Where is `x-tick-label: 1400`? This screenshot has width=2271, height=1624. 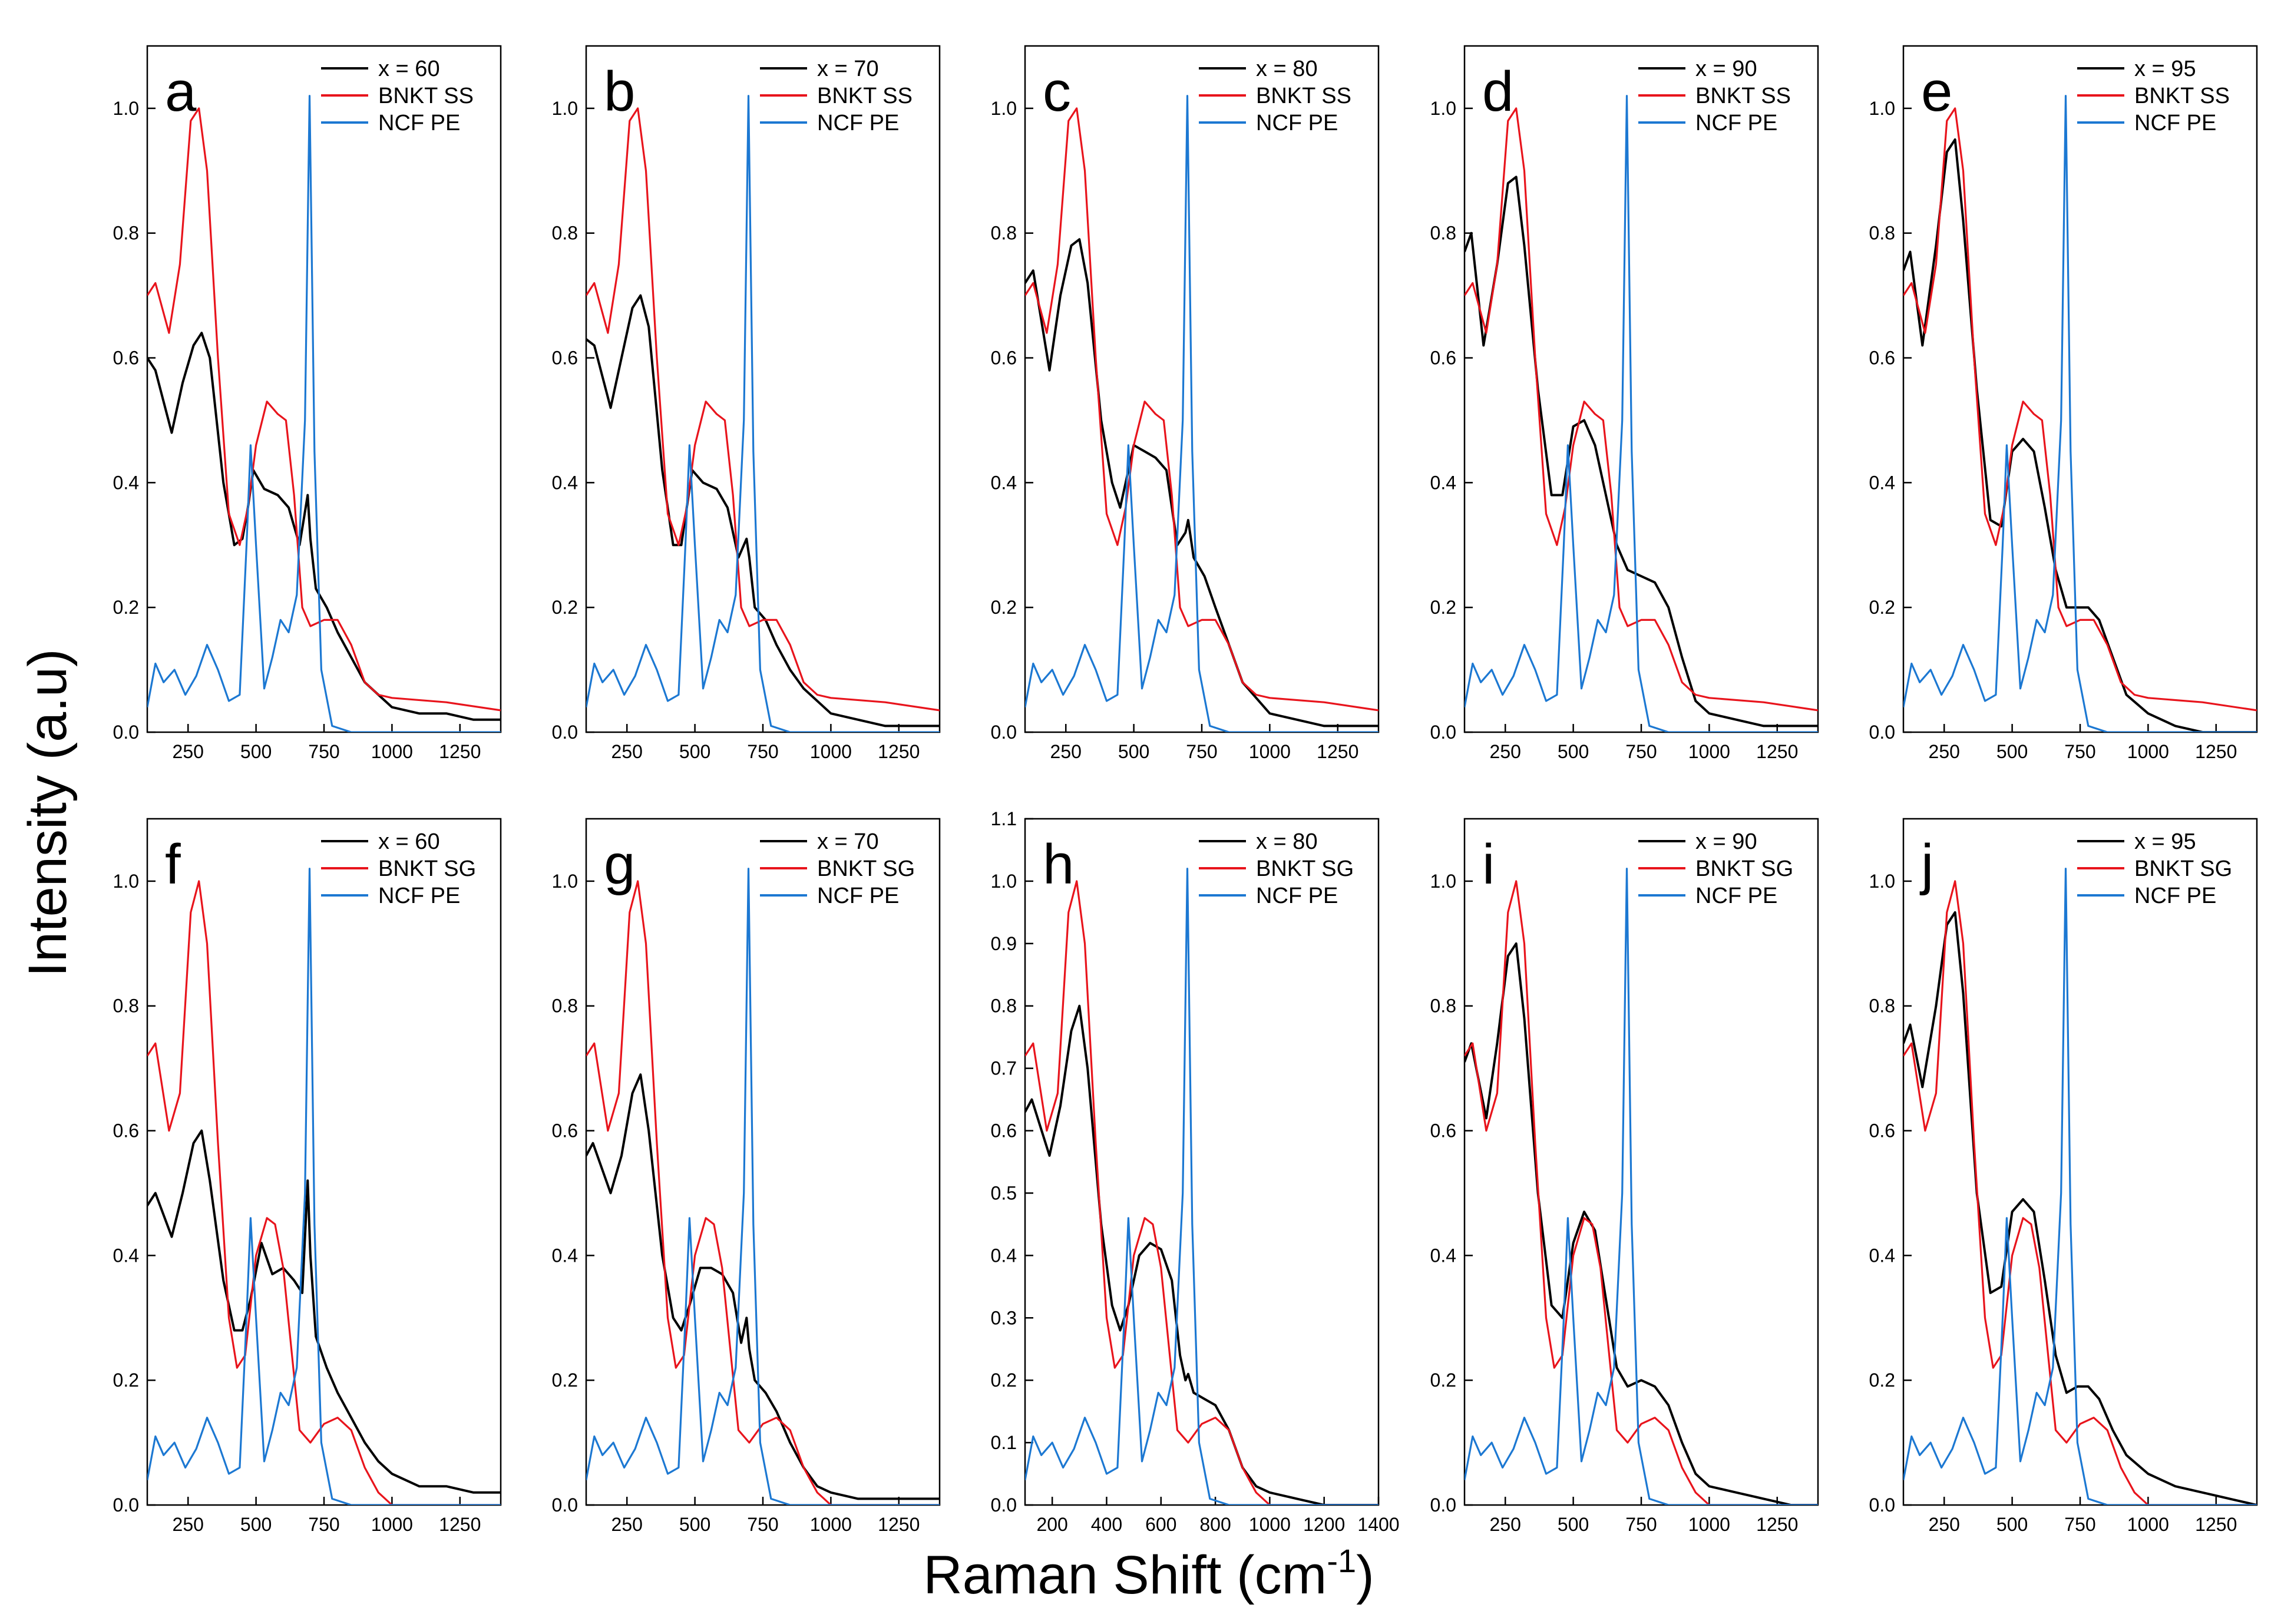
x-tick-label: 1400 is located at coordinates (1378, 1524).